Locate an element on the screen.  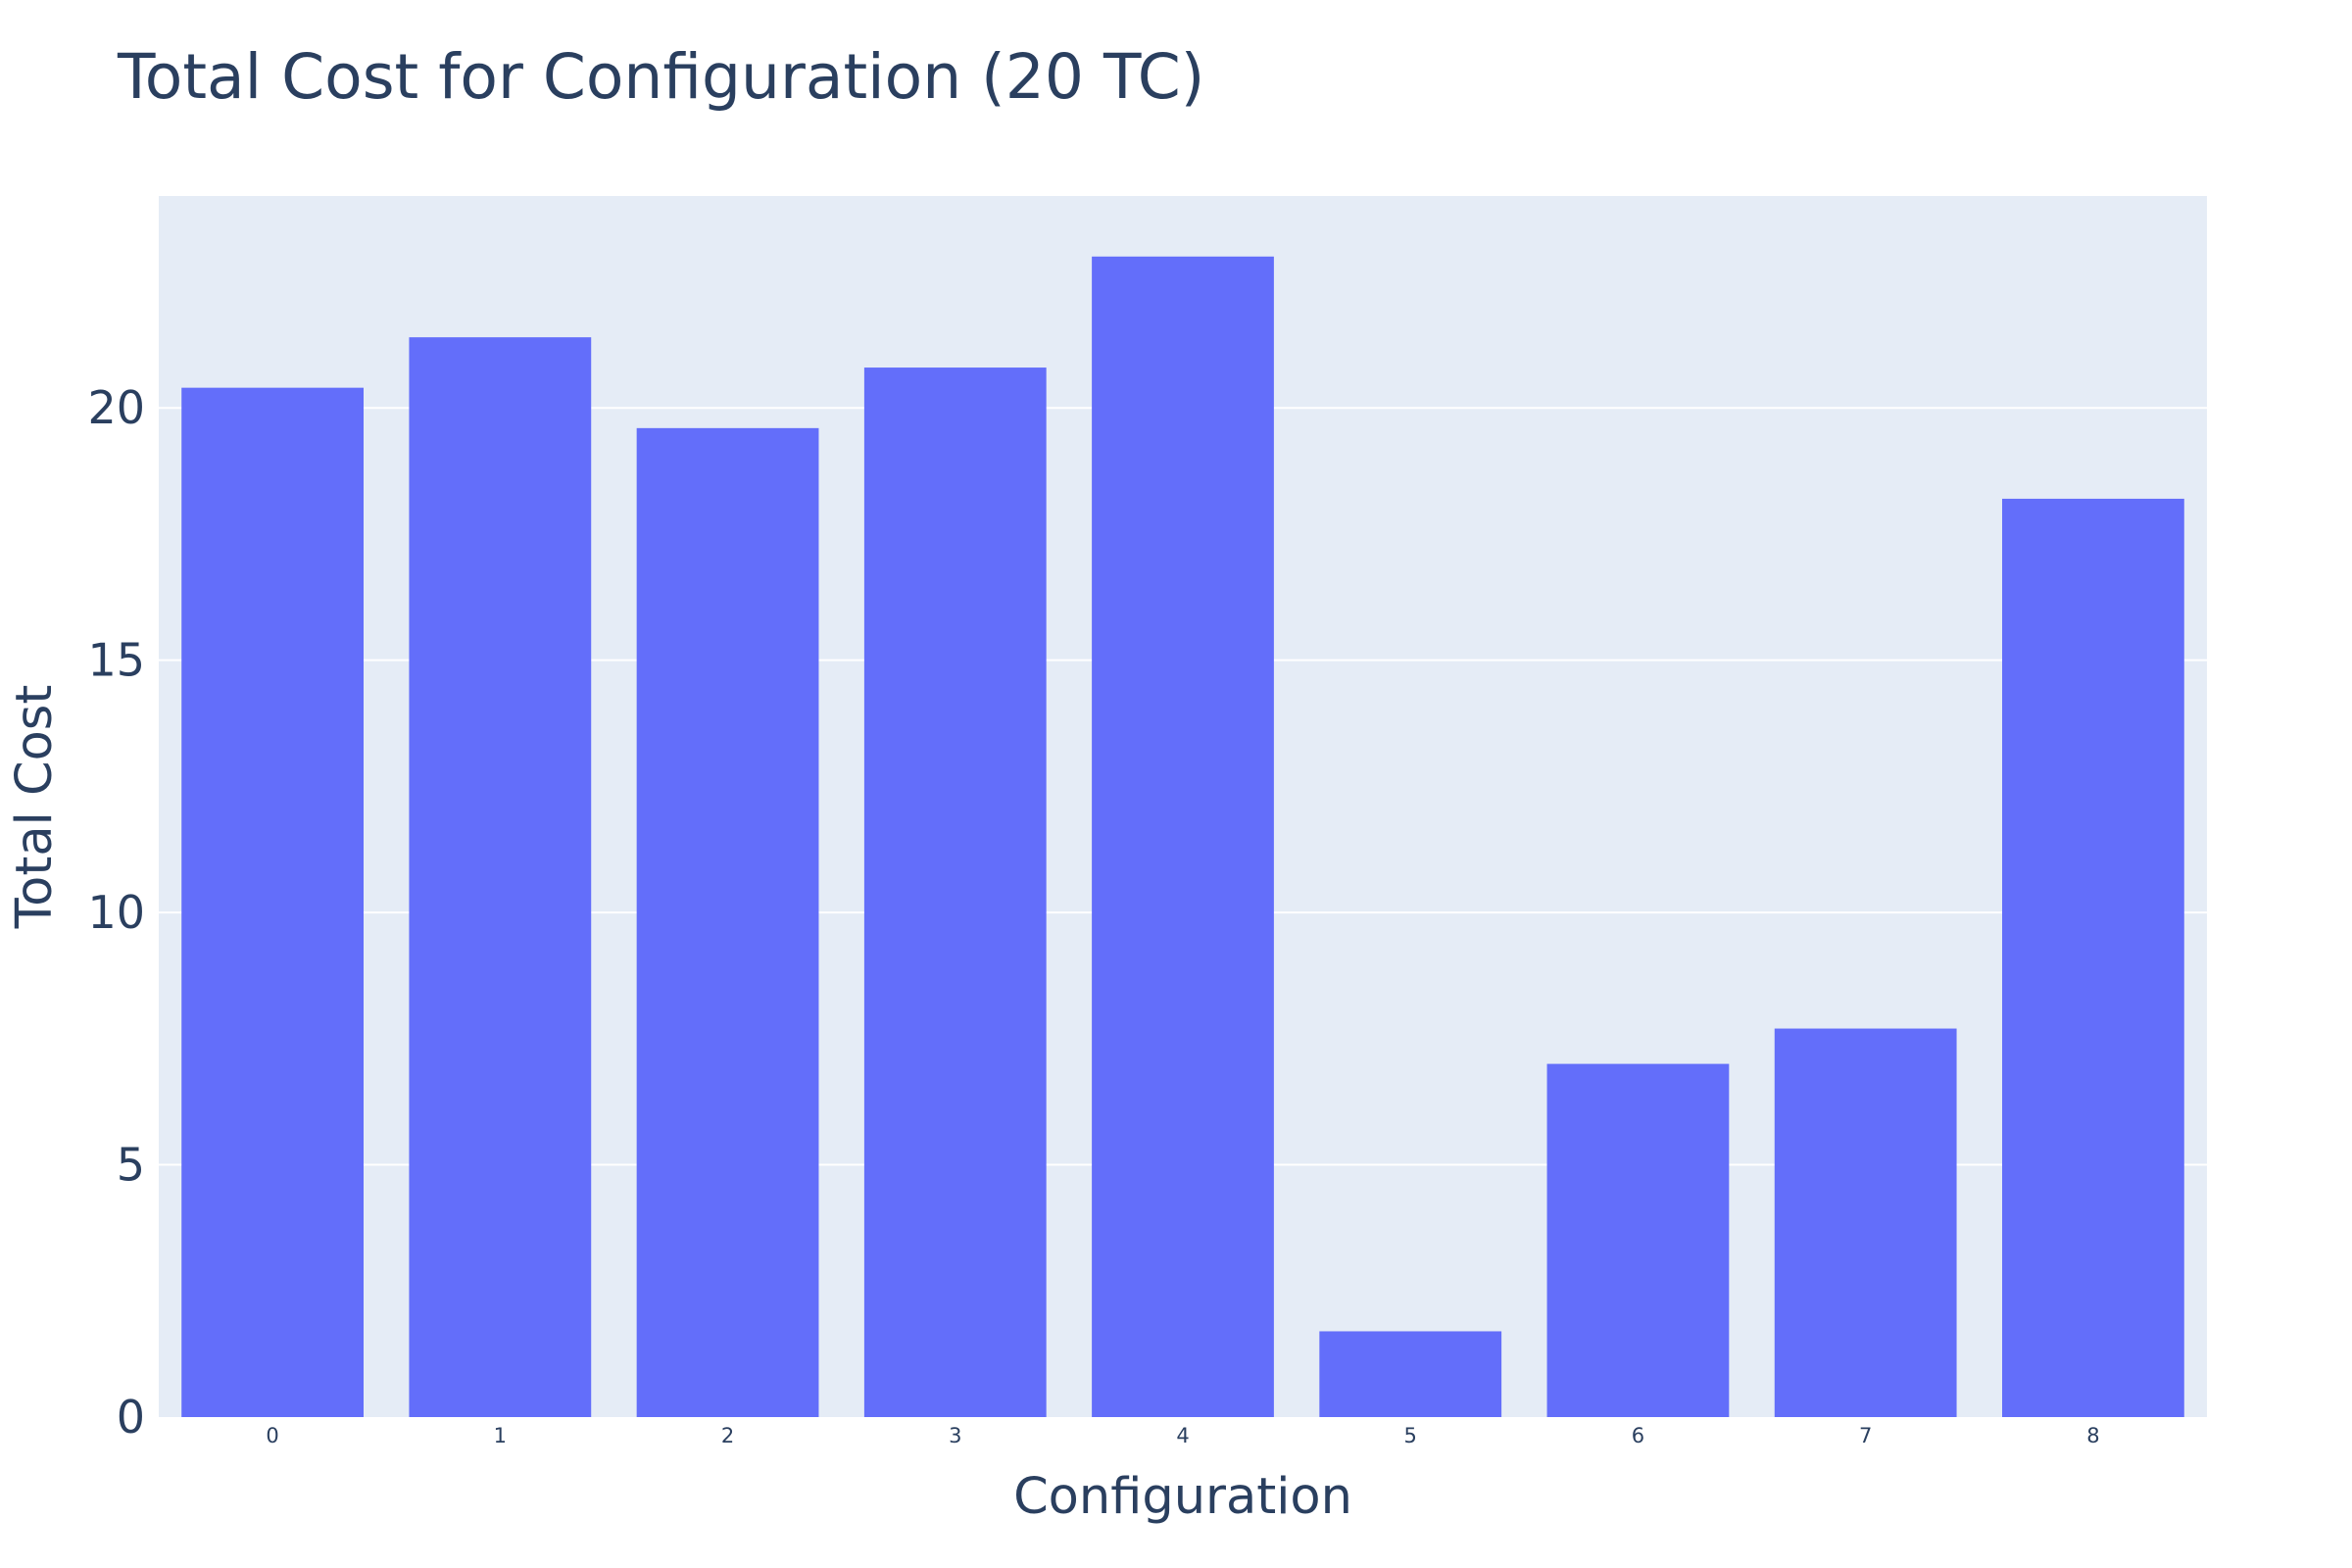
y-axis-ticks: 0 5 10 15 20 is located at coordinates (116, 912).